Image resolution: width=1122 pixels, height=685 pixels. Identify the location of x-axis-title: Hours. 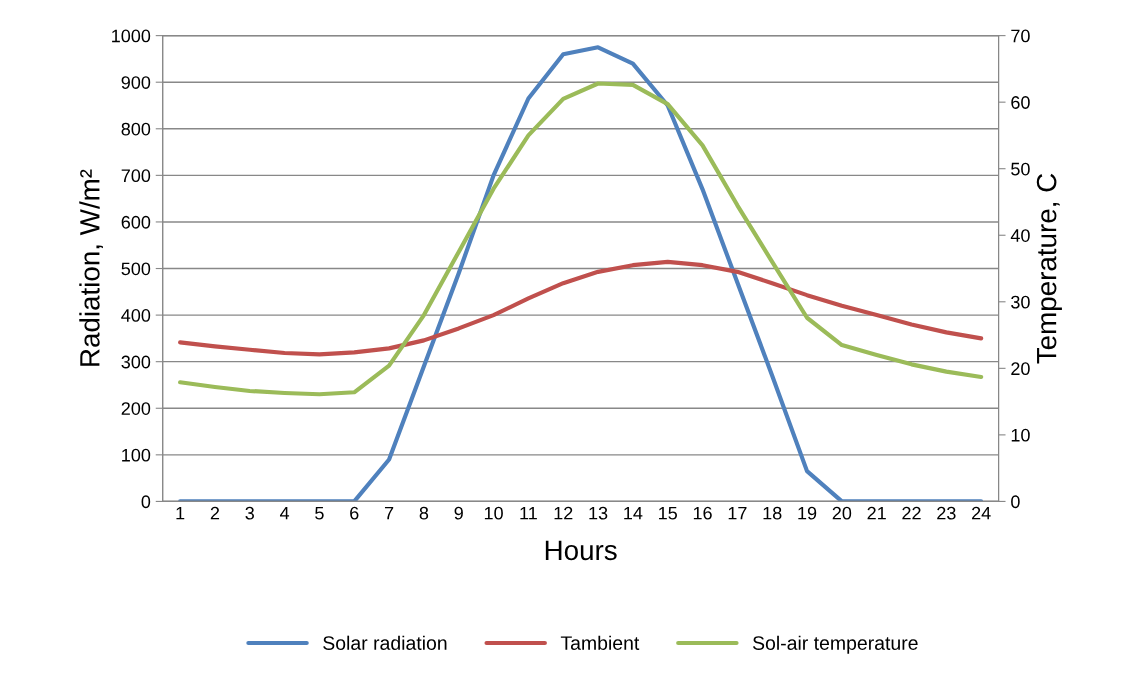
(581, 550).